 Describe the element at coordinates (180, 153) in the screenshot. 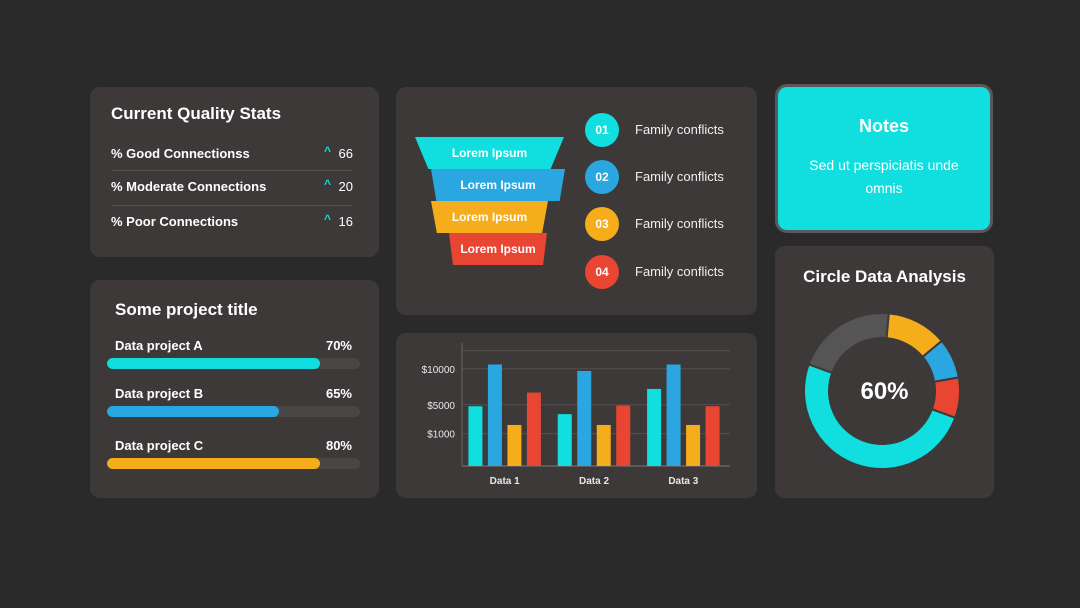

I see `quality-row-label: % Good Connectionss` at that location.